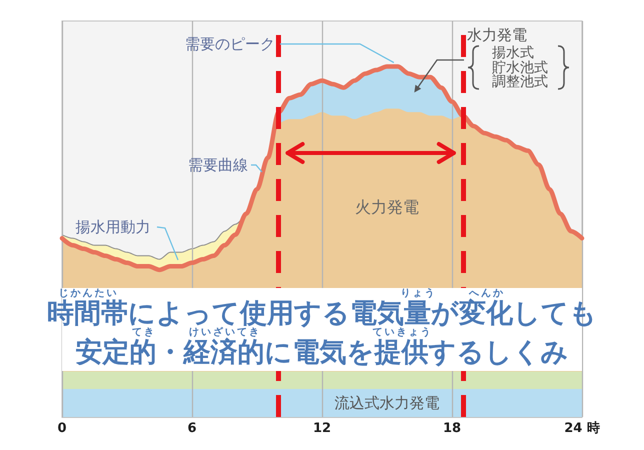 The height and width of the screenshot is (450, 644). Describe the element at coordinates (113, 227) in the screenshot. I see `series-label: 揚水用動力` at that location.